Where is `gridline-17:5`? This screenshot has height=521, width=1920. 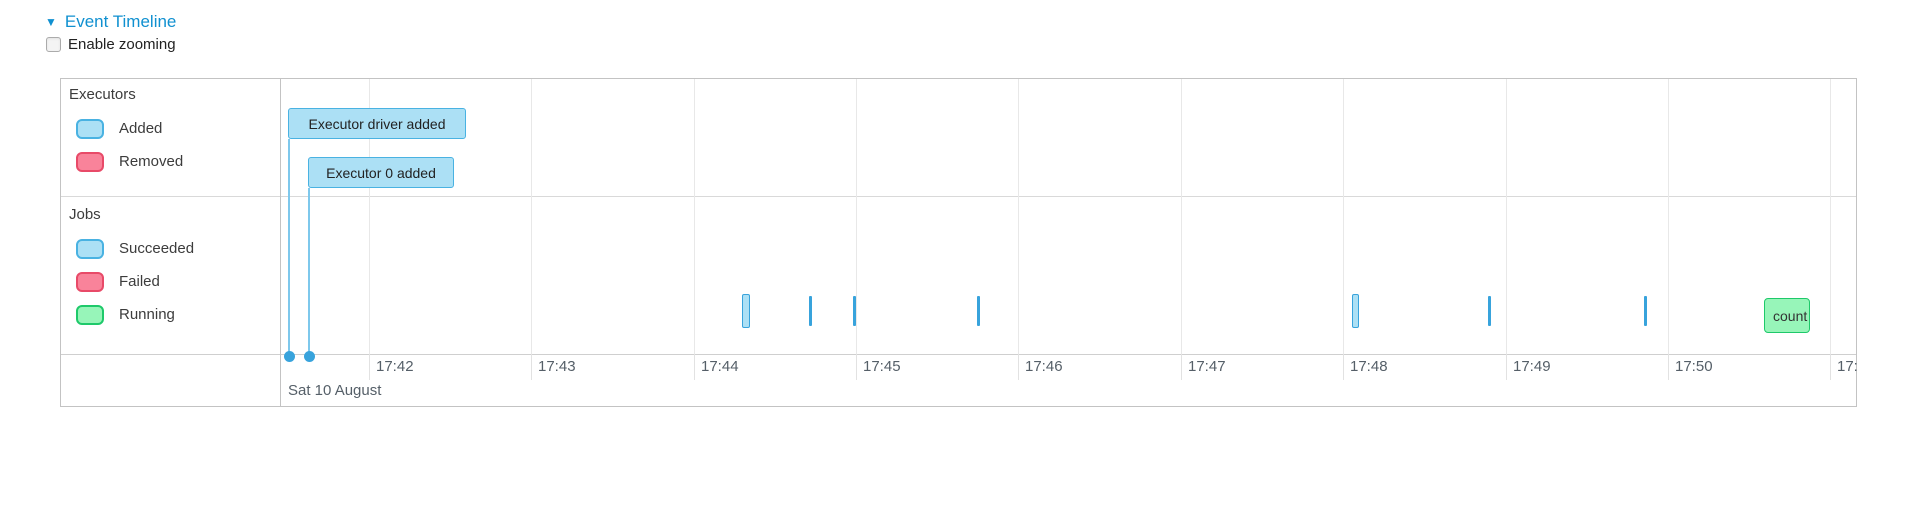
gridline-17:5 is located at coordinates (1830, 216).